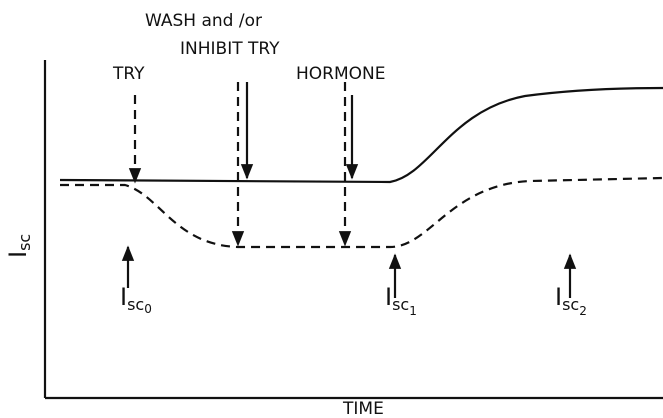 Image resolution: width=663 pixels, height=418 pixels. What do you see at coordinates (340, 74) in the screenshot?
I see `arrow-label: HORMONE` at bounding box center [340, 74].